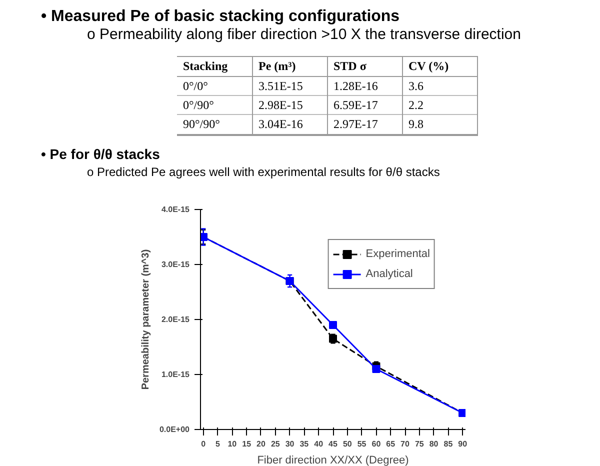 This screenshot has height=466, width=600. Describe the element at coordinates (175, 209) in the screenshot. I see `y-tick-label: 4.0E-15` at that location.